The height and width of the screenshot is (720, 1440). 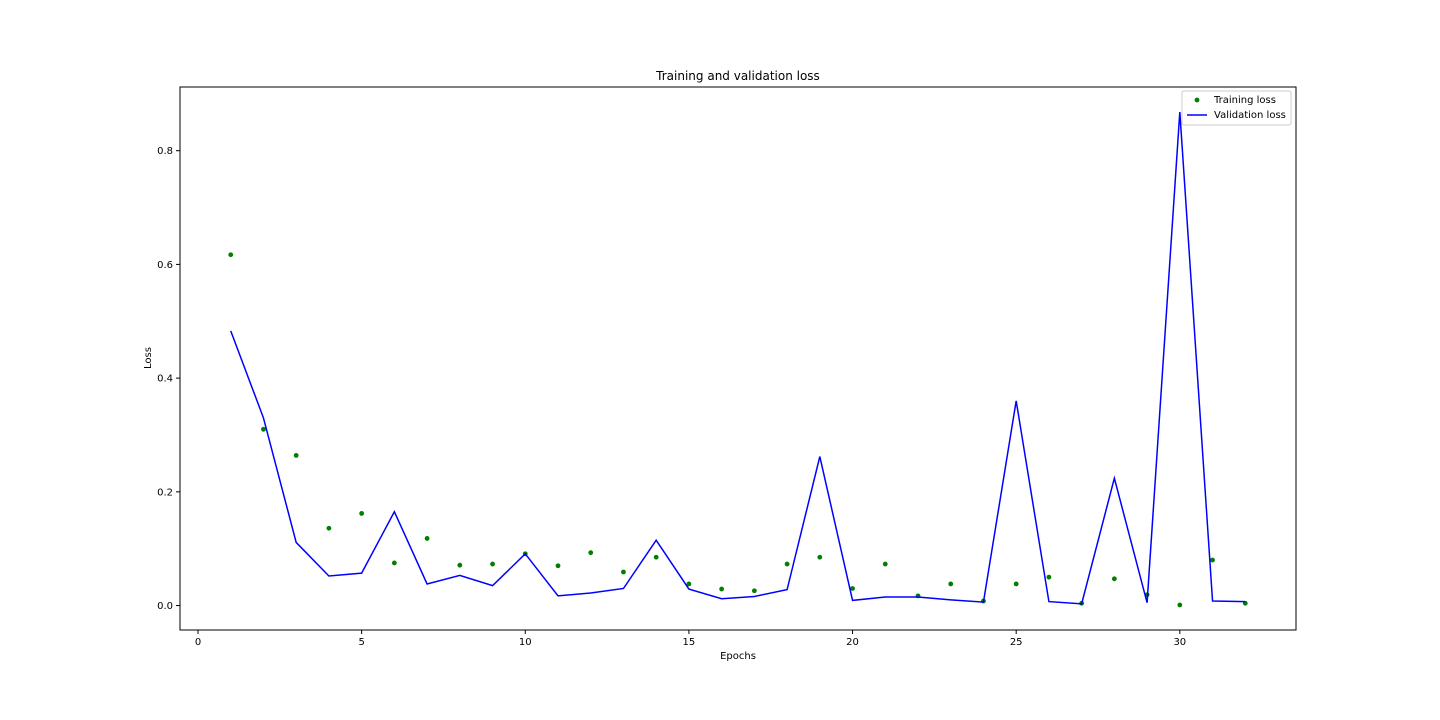 I want to click on x-tick-label-6: 30, so click(x=1179, y=642).